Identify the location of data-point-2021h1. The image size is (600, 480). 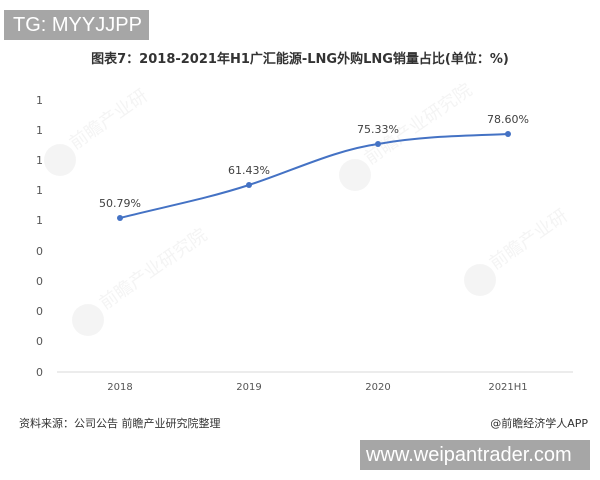
(508, 134).